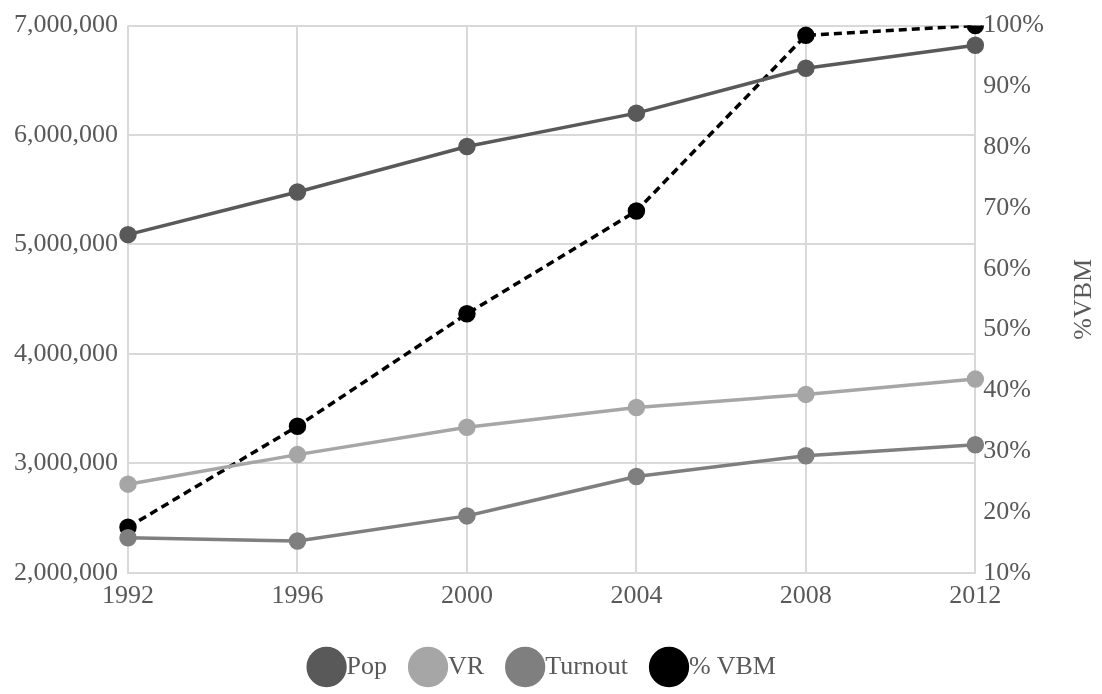 The image size is (1102, 694). I want to click on y-tick-label: 6,000,000, so click(66, 133).